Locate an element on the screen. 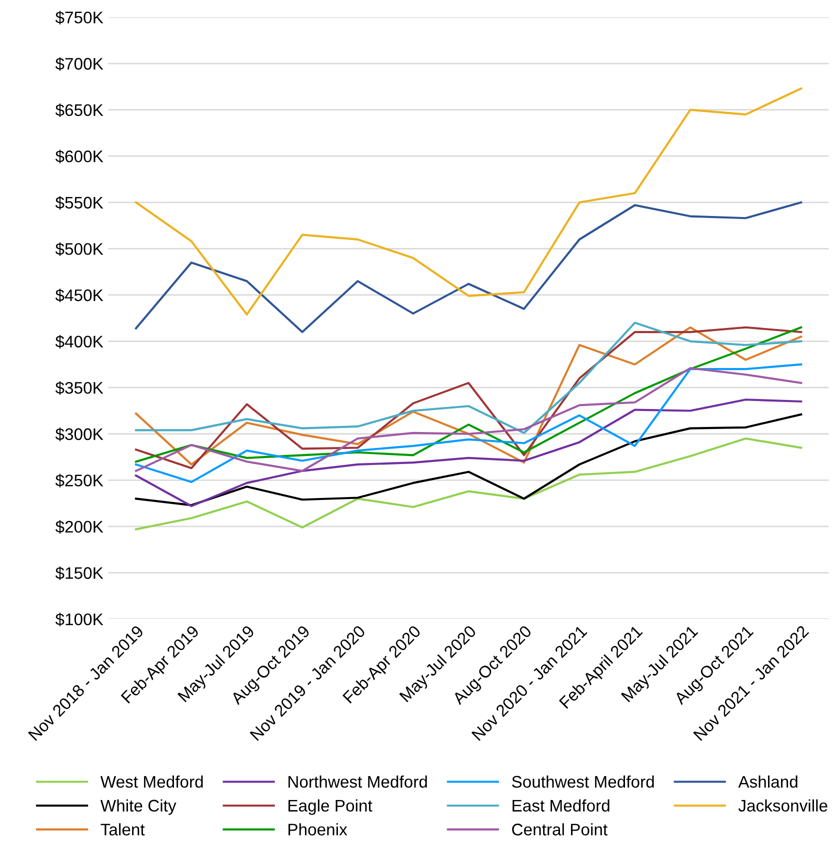  y-tick-label: $400K is located at coordinates (79, 341).